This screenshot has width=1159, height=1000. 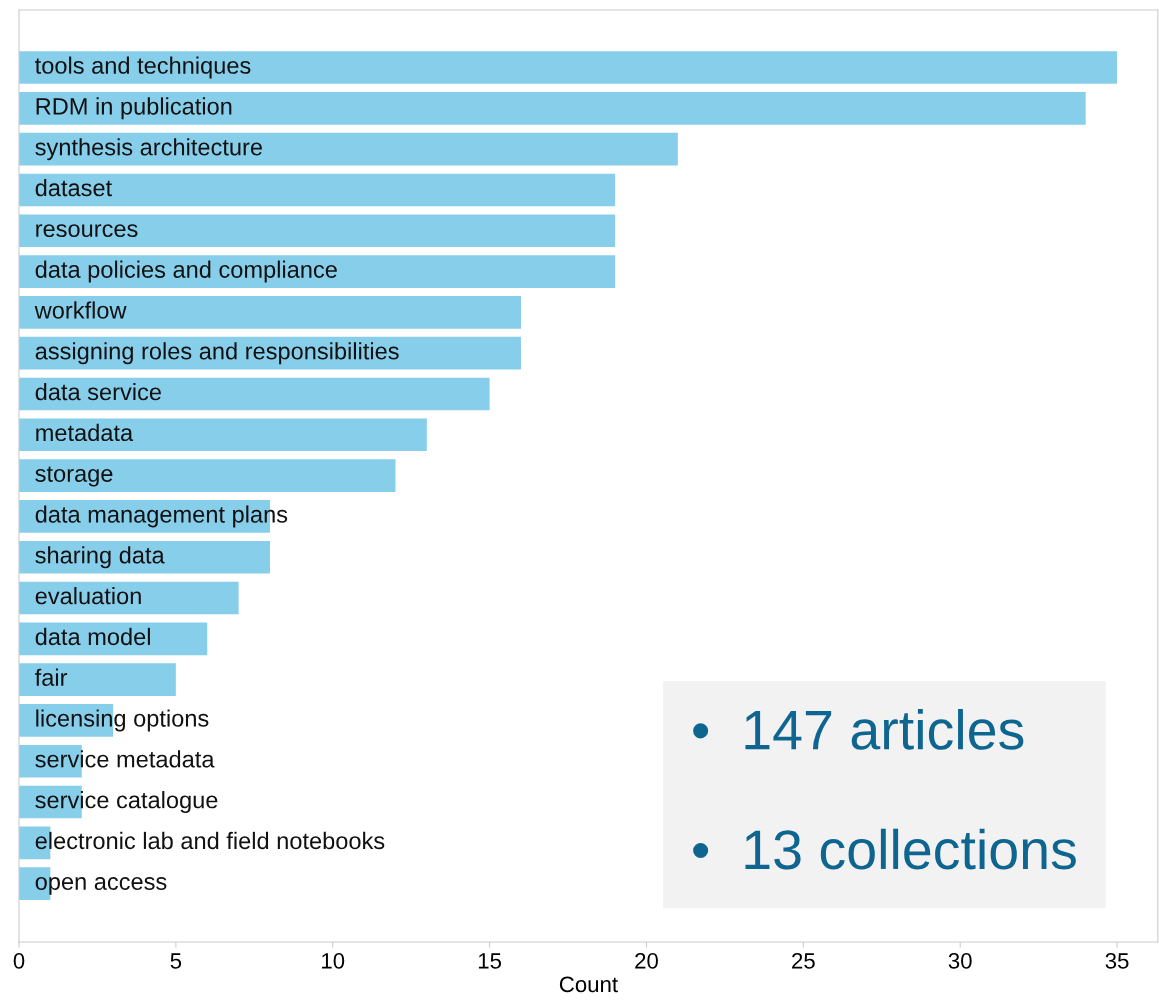 I want to click on x-tick-label: 15, so click(x=490, y=961).